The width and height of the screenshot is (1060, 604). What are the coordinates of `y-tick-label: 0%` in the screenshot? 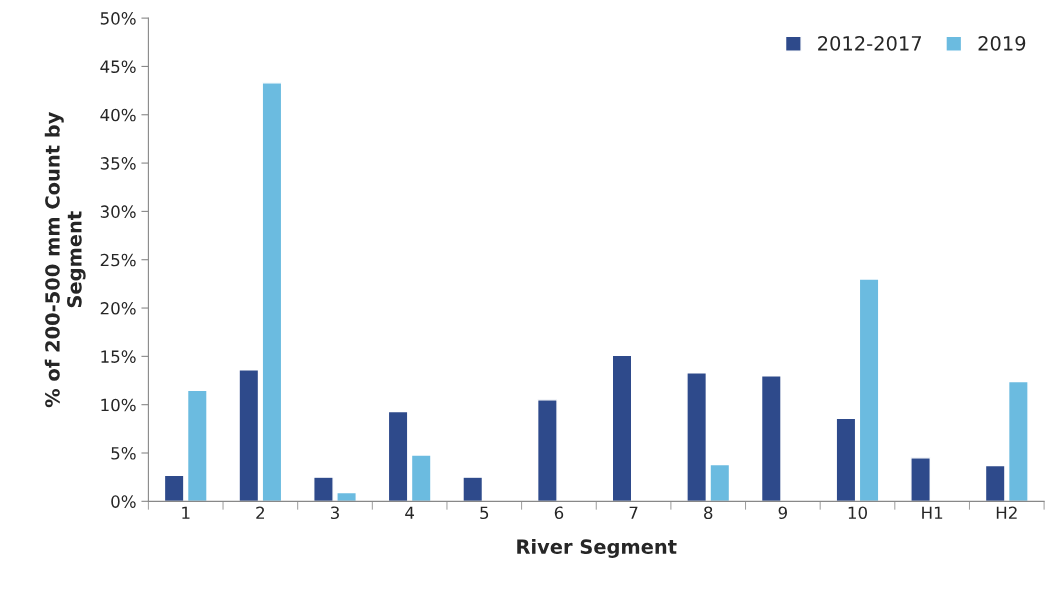 It's located at (123, 501).